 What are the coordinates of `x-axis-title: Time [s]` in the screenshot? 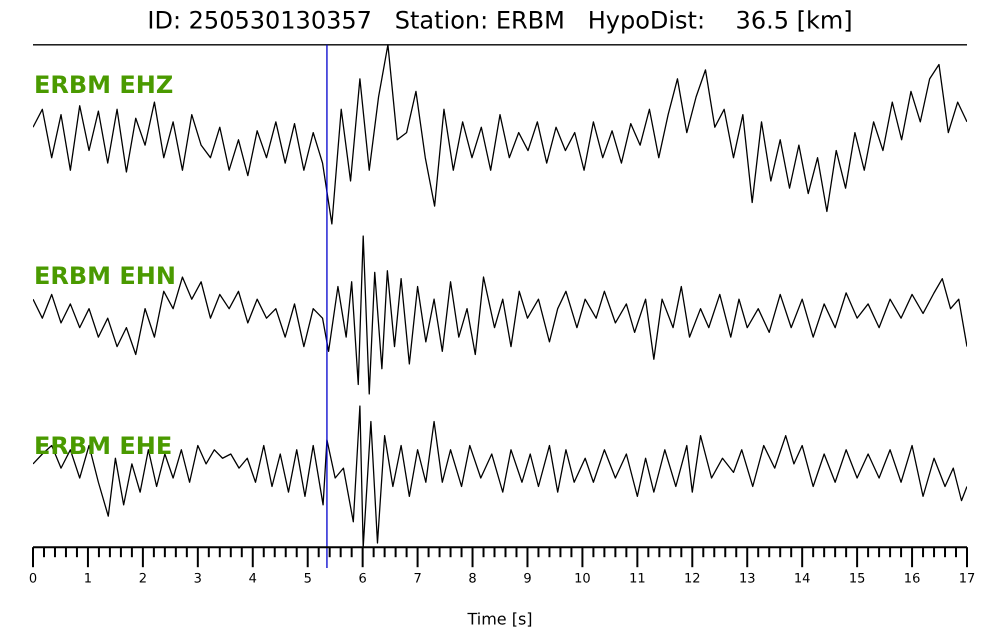 It's located at (499, 619).